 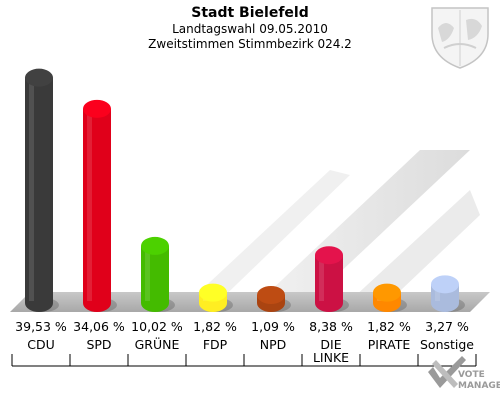 I want to click on brand-line1: VOTE, so click(x=471, y=375).